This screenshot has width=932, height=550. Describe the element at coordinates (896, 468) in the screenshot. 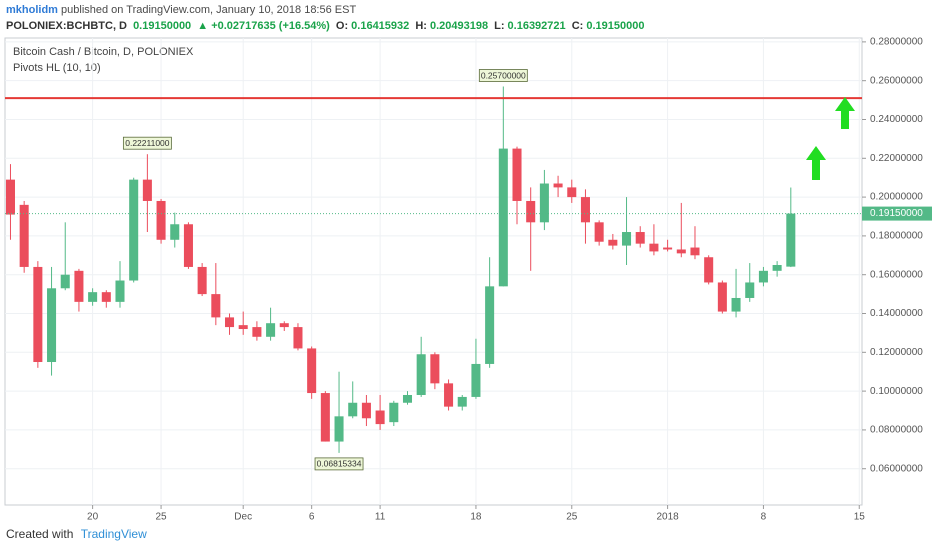

I see `y-tick-label: 0.06000000` at that location.